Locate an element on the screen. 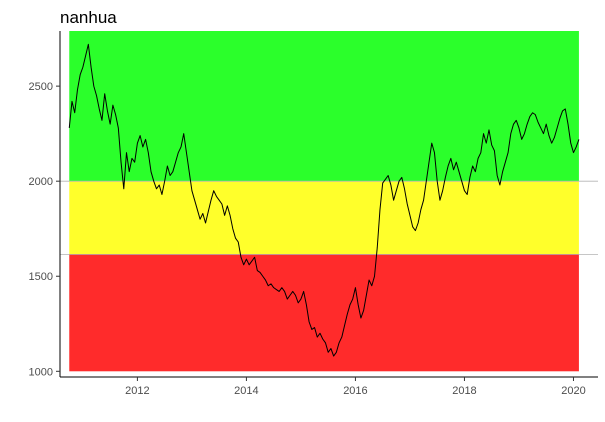  y-tick-label: 1000 is located at coordinates (41, 372).